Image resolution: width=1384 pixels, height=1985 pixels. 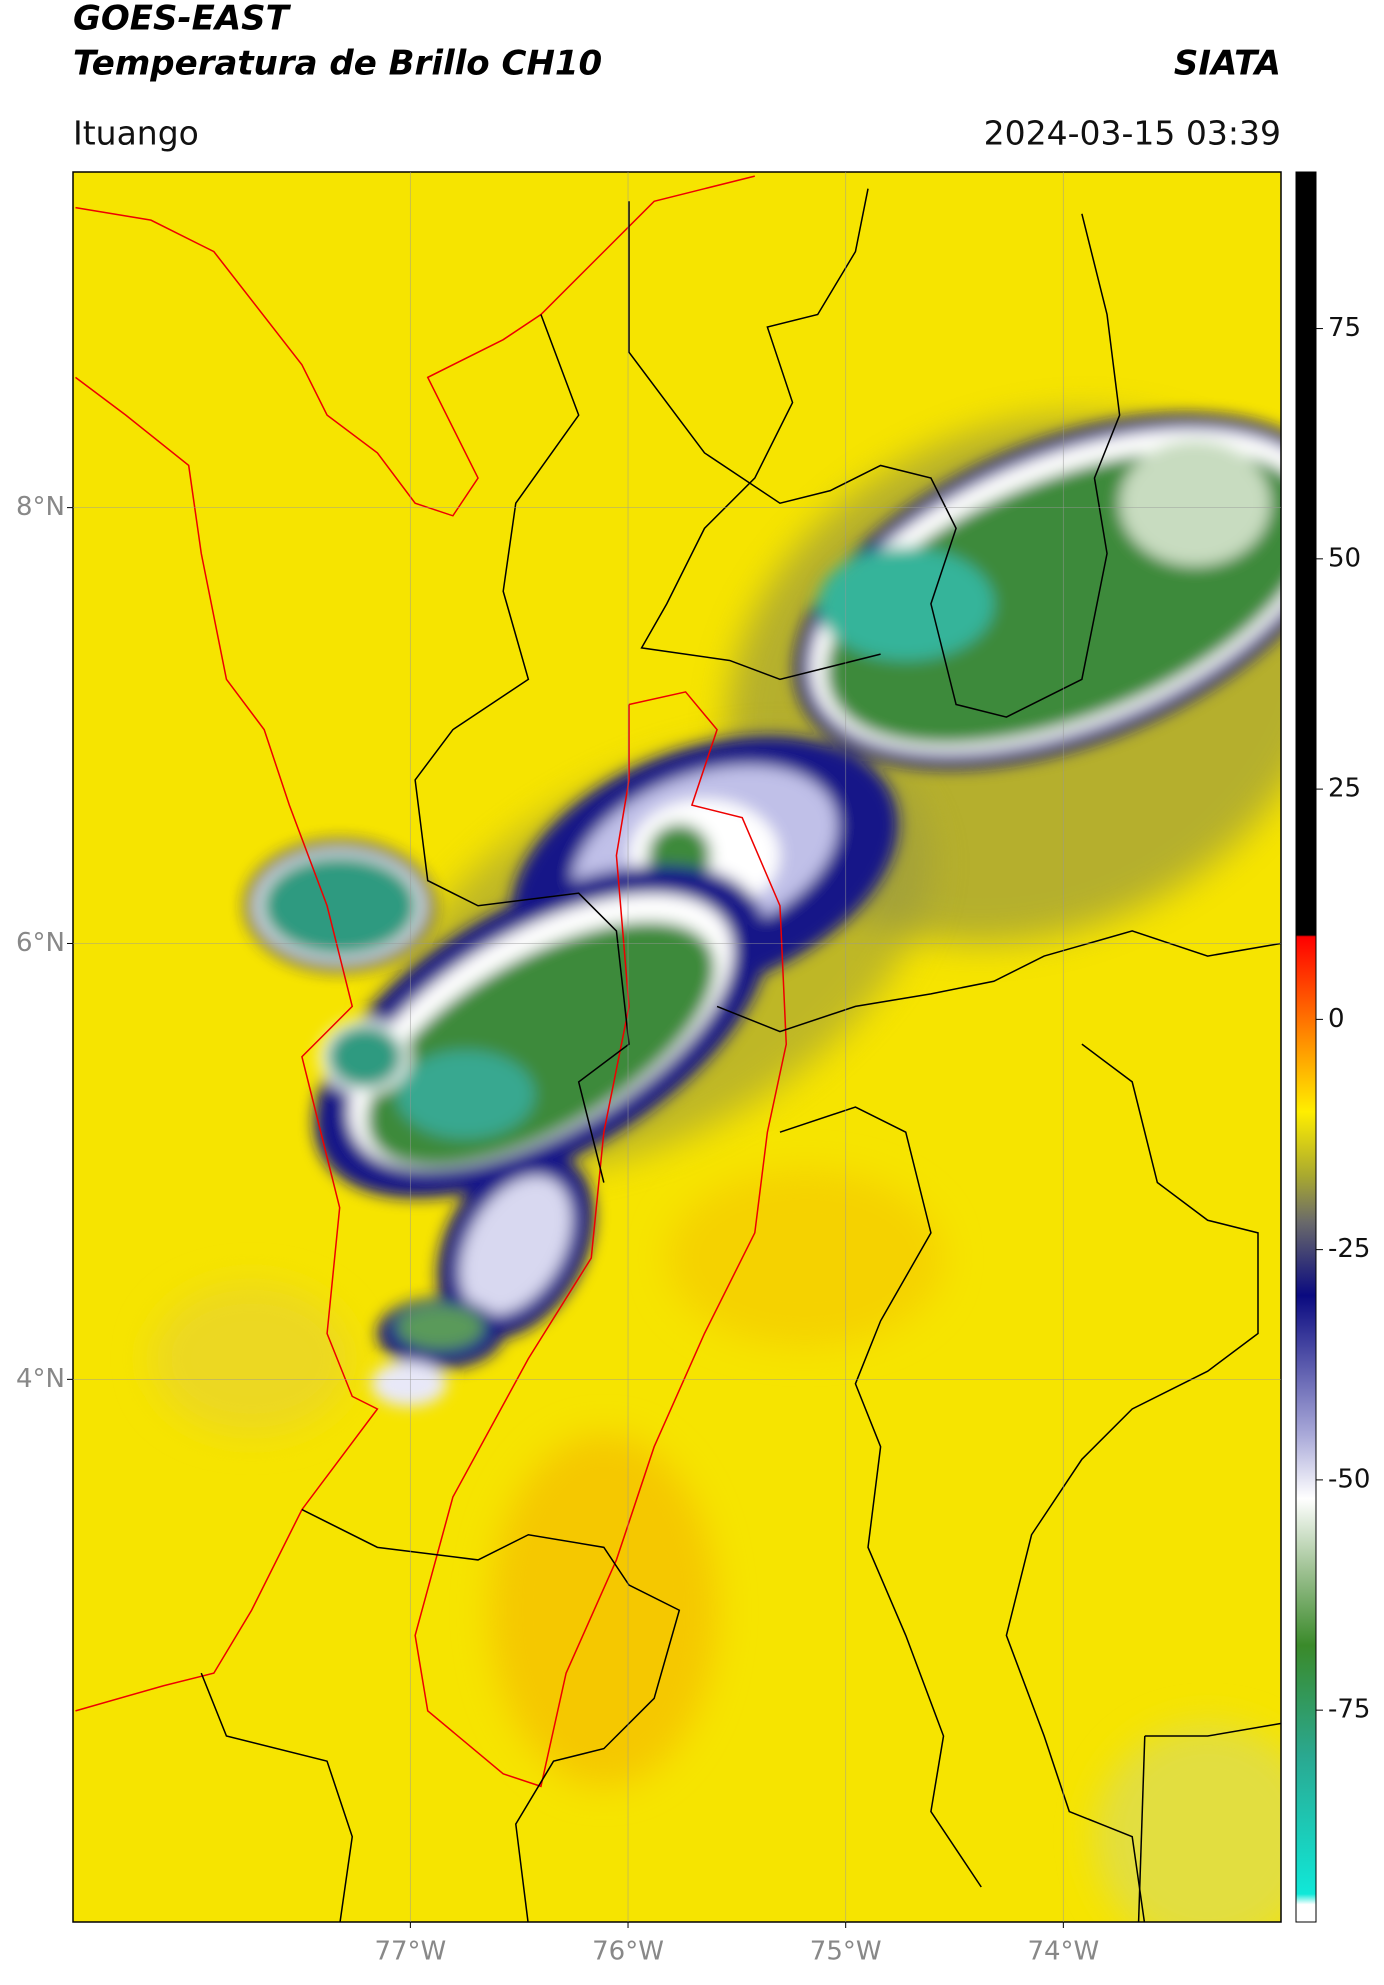 What do you see at coordinates (1227, 64) in the screenshot?
I see `source: SIATA` at bounding box center [1227, 64].